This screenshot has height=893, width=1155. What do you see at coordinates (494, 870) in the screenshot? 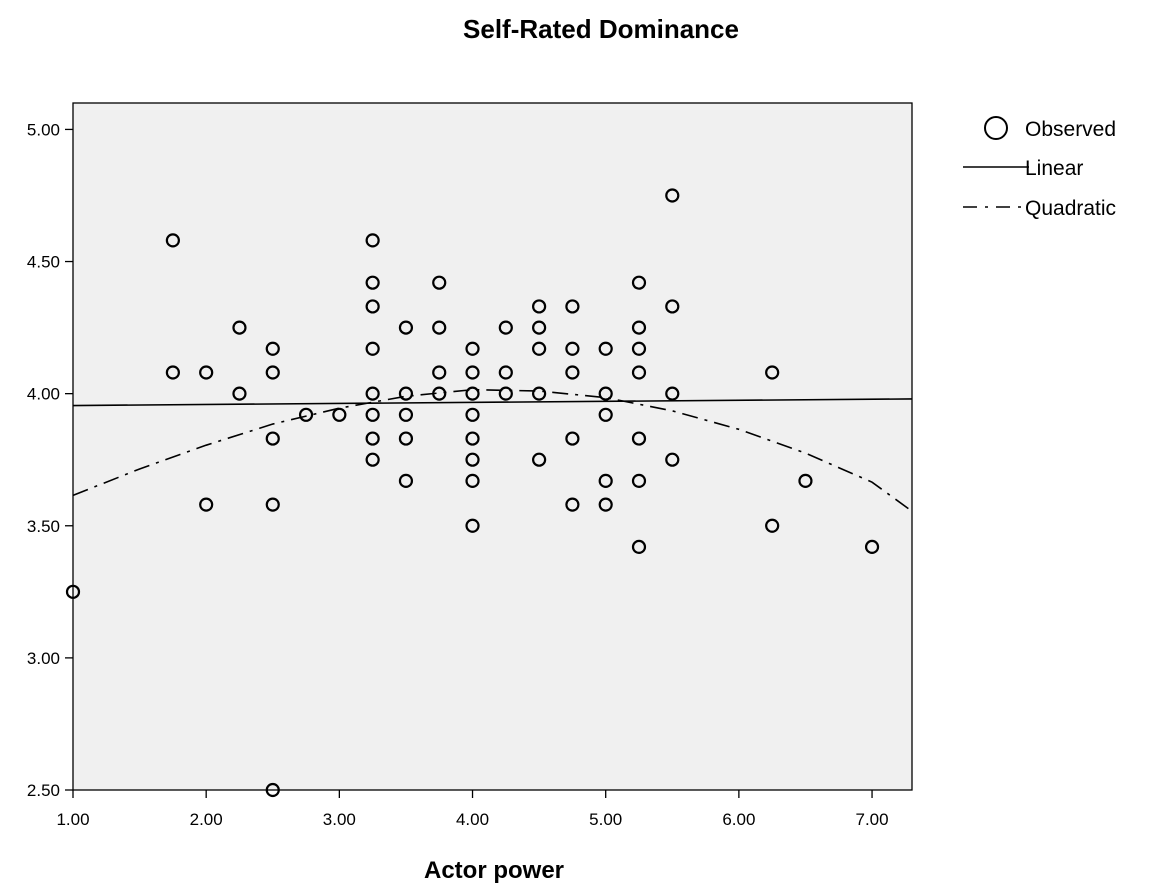
I see `x-axis-label: Actor power` at bounding box center [494, 870].